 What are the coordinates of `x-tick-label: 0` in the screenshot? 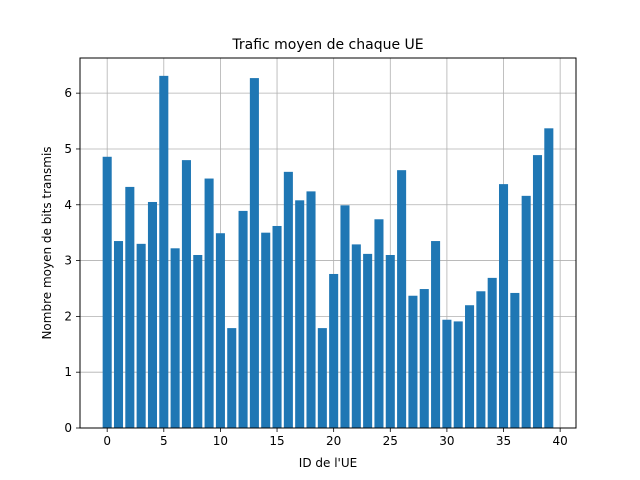 It's located at (107, 441).